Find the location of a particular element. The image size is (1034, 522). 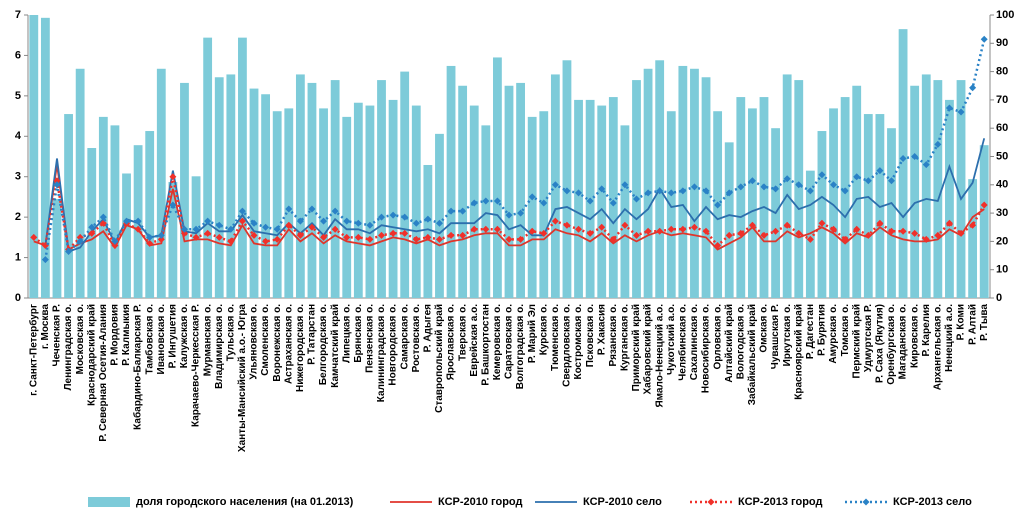

x-tick-label: Челябинская о. is located at coordinates (682, 342).